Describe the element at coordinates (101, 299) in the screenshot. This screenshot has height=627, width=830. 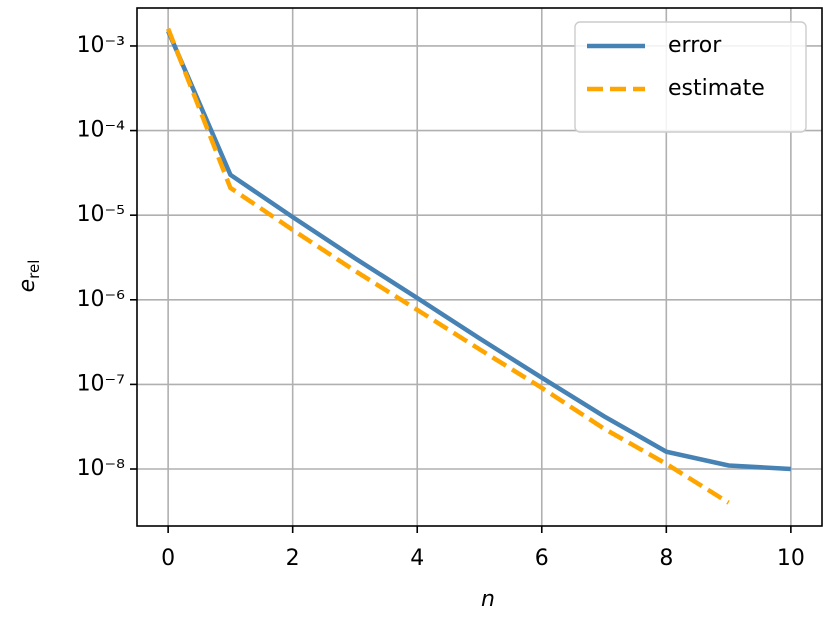
I see `y-tick-label: 10⁻⁶` at that location.